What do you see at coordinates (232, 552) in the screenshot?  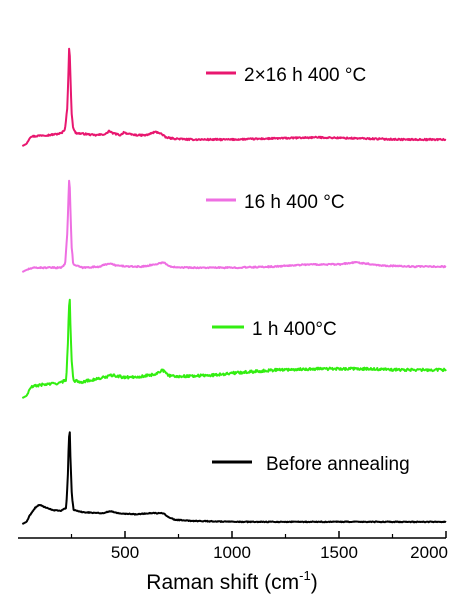 I see `x-tick-label-1: 1000` at bounding box center [232, 552].